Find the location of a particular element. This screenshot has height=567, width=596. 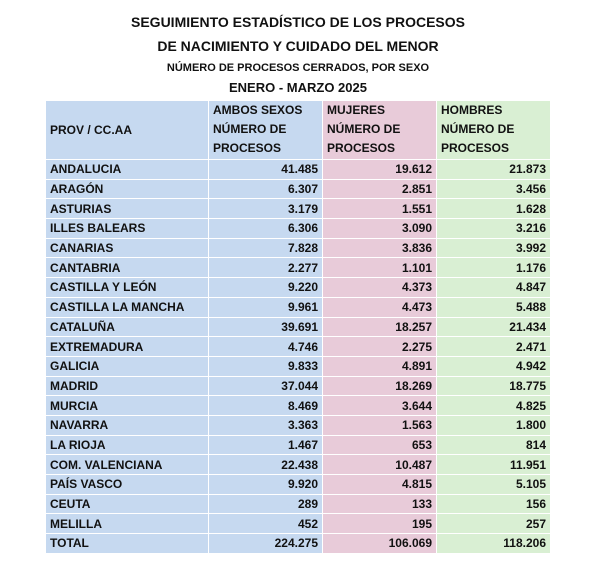

value-cell: 2.275 is located at coordinates (379, 346).